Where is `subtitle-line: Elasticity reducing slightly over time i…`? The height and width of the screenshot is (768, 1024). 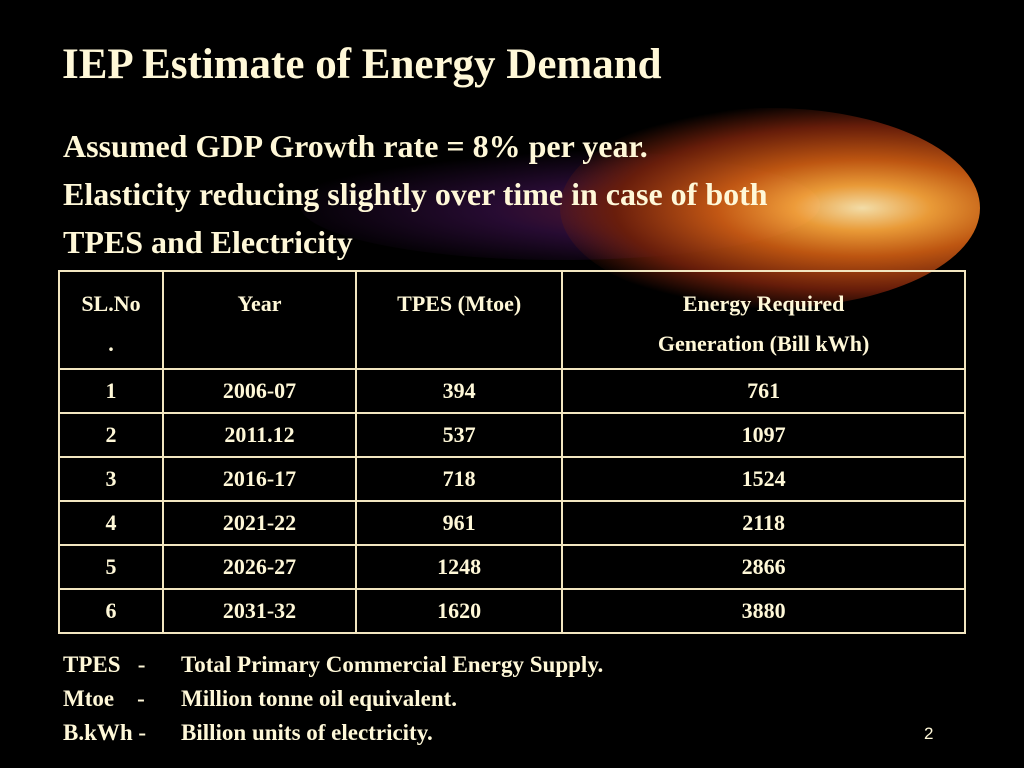
subtitle-line: Elasticity reducing slightly over time i… is located at coordinates (415, 194).